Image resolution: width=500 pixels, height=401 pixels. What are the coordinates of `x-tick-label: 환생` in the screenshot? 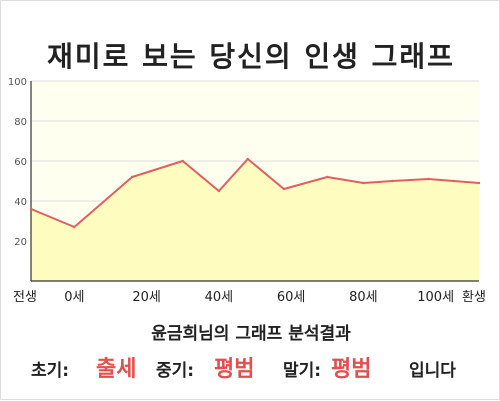 It's located at (474, 297).